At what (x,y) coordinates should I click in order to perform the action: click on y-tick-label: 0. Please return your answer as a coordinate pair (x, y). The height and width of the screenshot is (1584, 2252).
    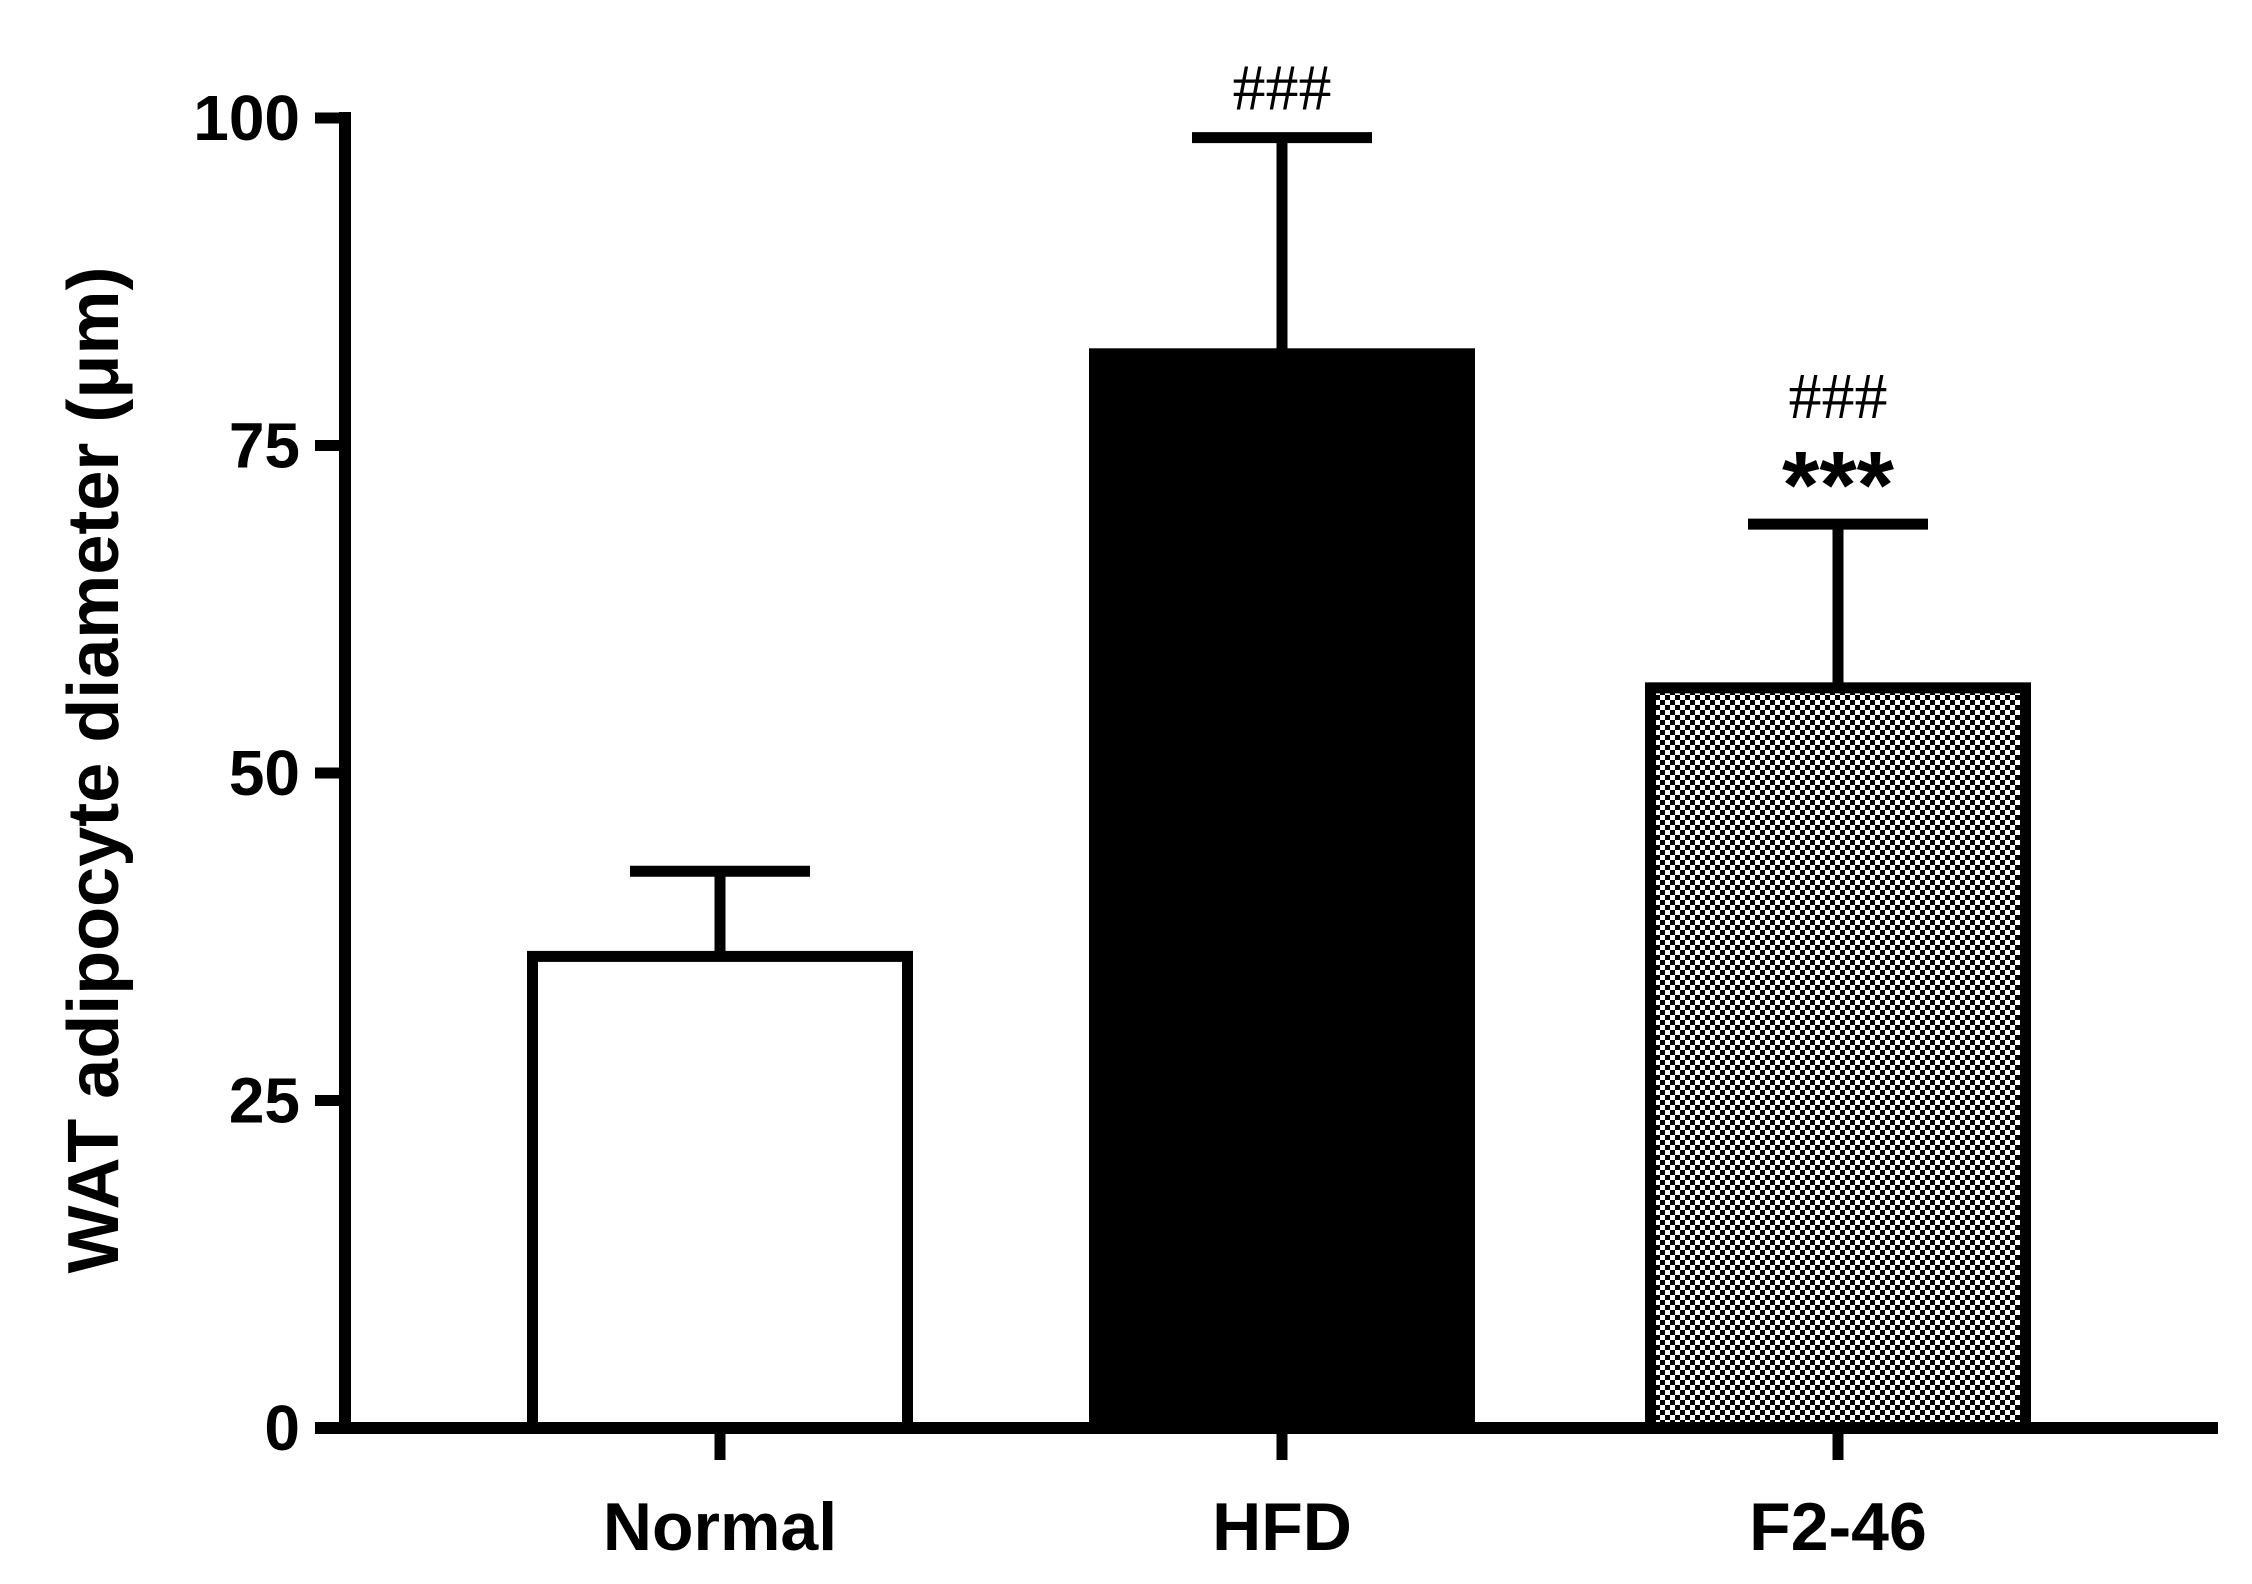
    Looking at the image, I should click on (282, 1428).